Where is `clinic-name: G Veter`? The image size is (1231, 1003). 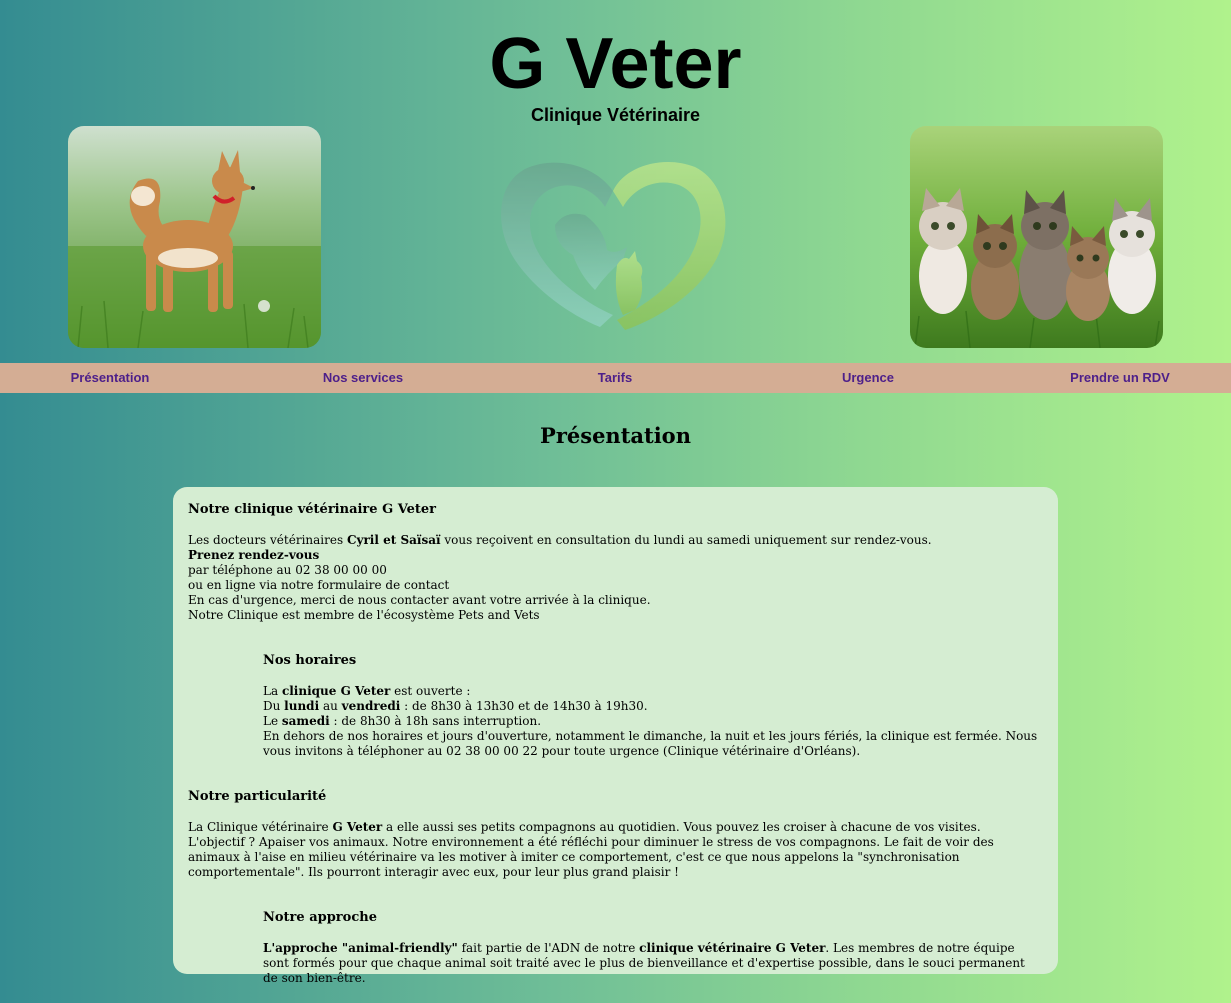
clinic-name: G Veter is located at coordinates (357, 827).